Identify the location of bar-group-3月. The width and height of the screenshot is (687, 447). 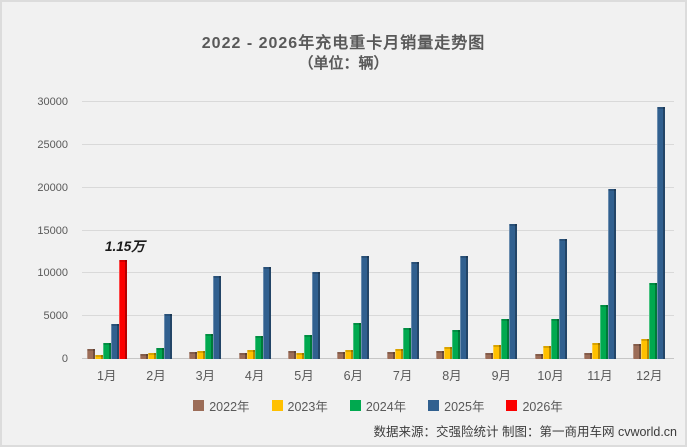
(205, 230).